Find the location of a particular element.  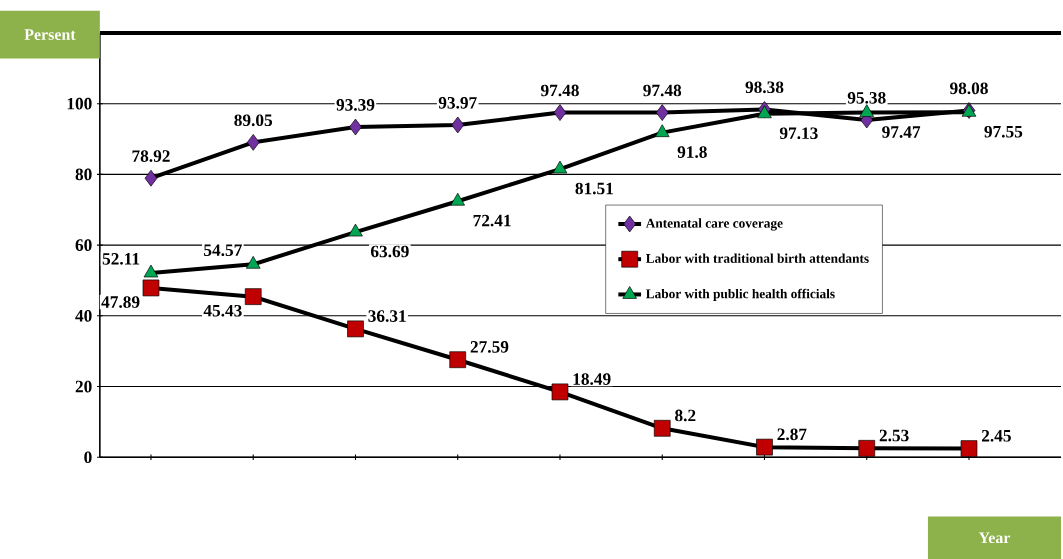

data-label: 93.39 is located at coordinates (355, 105).